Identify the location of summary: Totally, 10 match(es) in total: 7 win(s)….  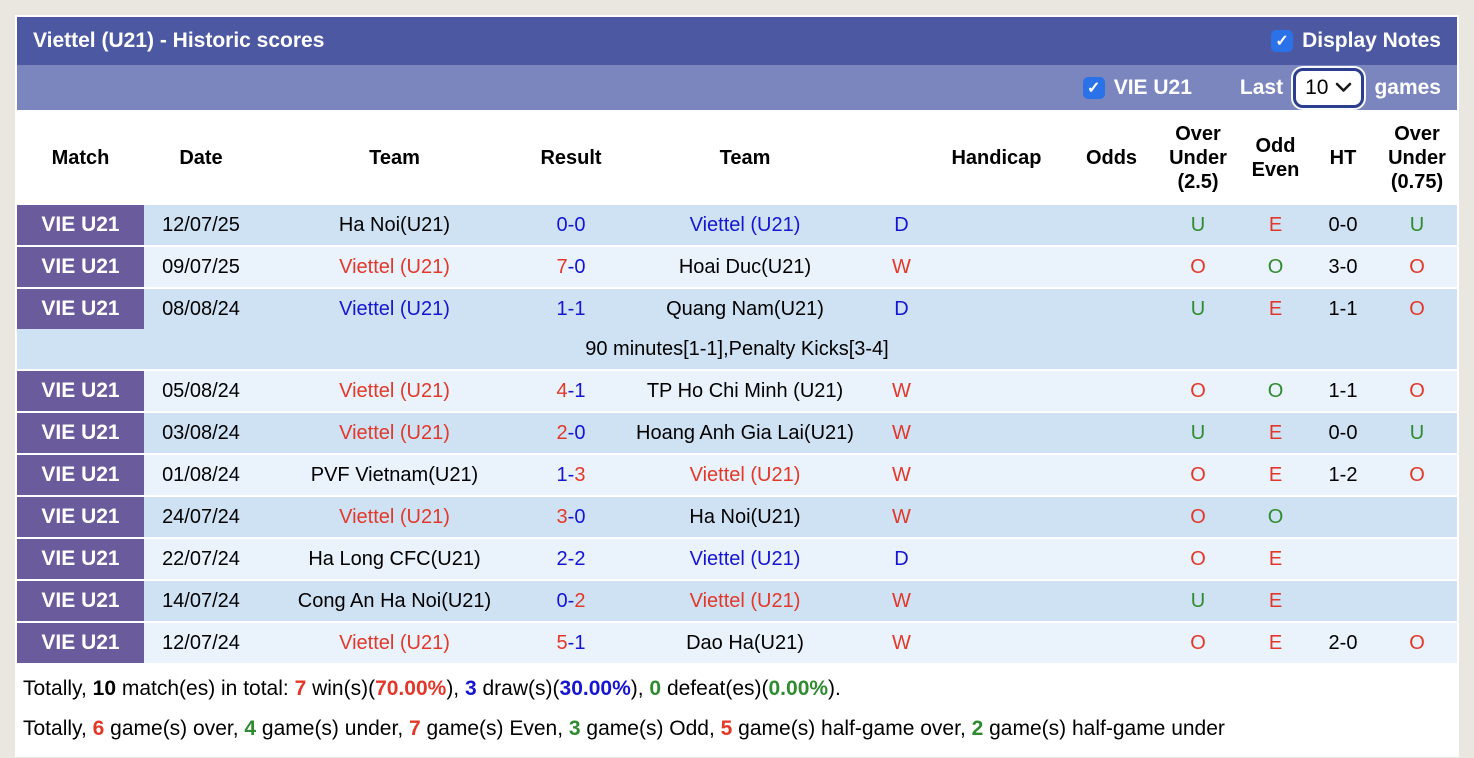
(737, 710).